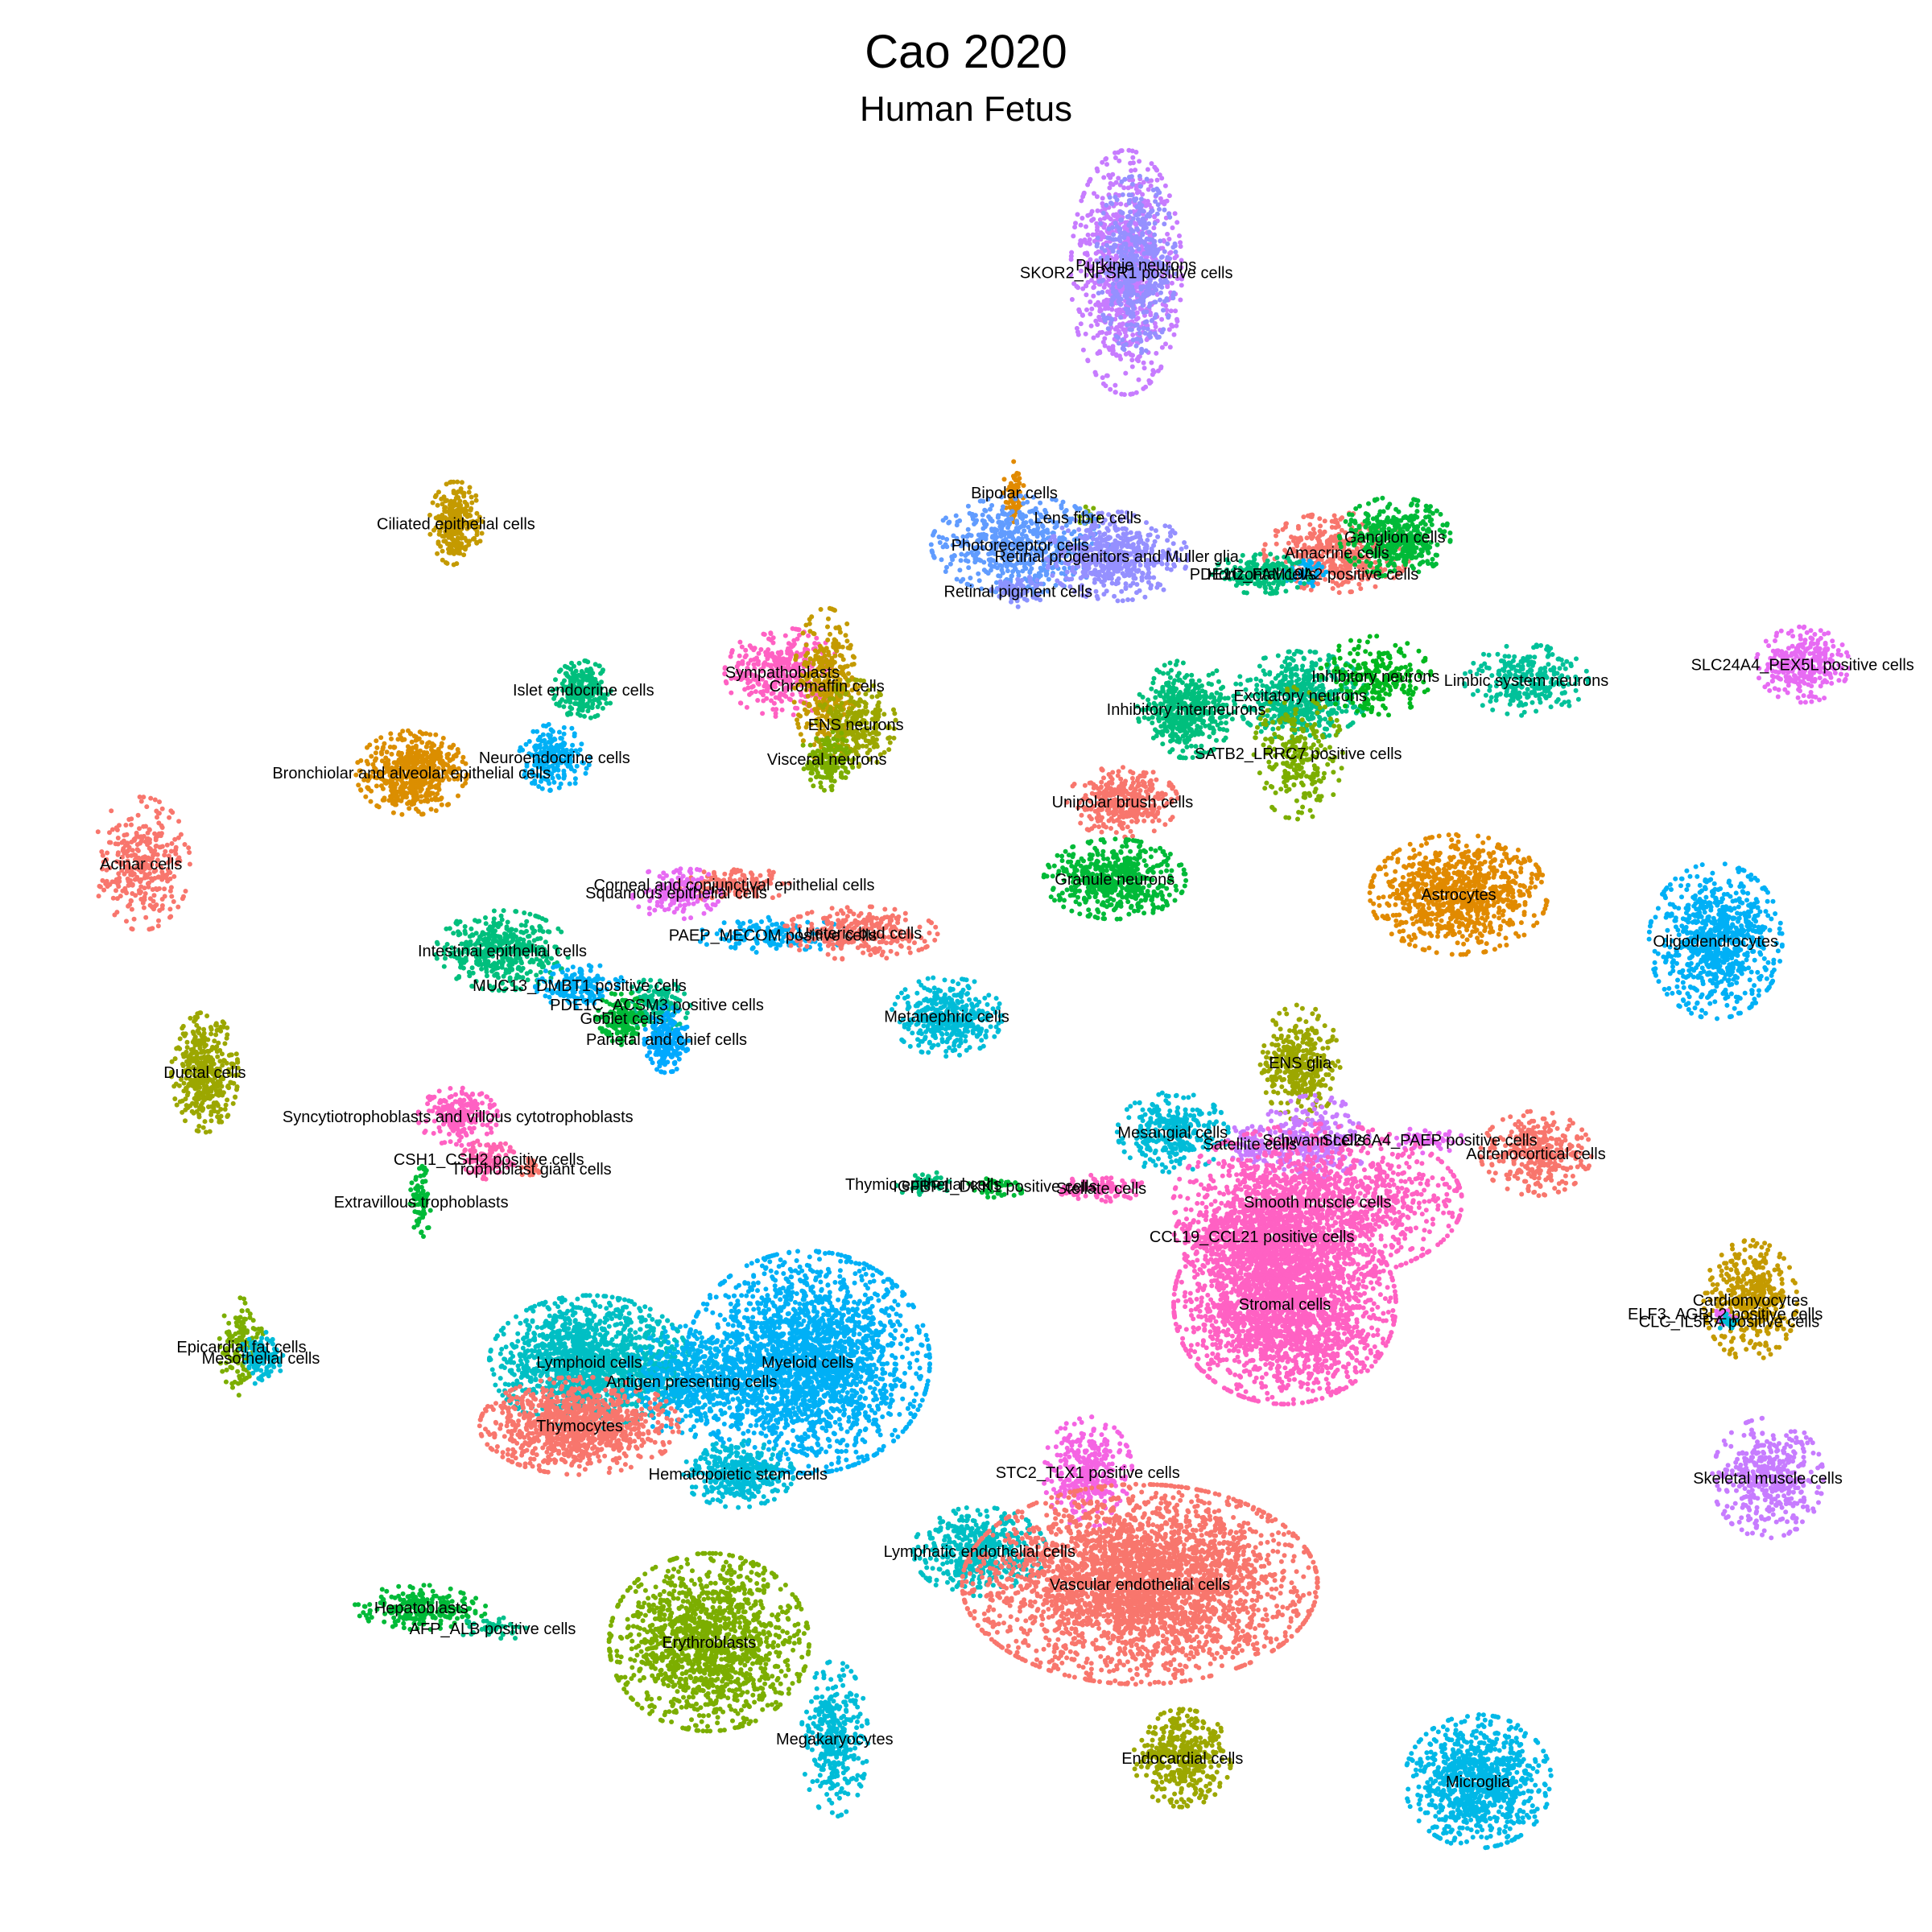 The image size is (1932, 1932). Describe the element at coordinates (966, 52) in the screenshot. I see `chart-title: Cao 2020` at that location.